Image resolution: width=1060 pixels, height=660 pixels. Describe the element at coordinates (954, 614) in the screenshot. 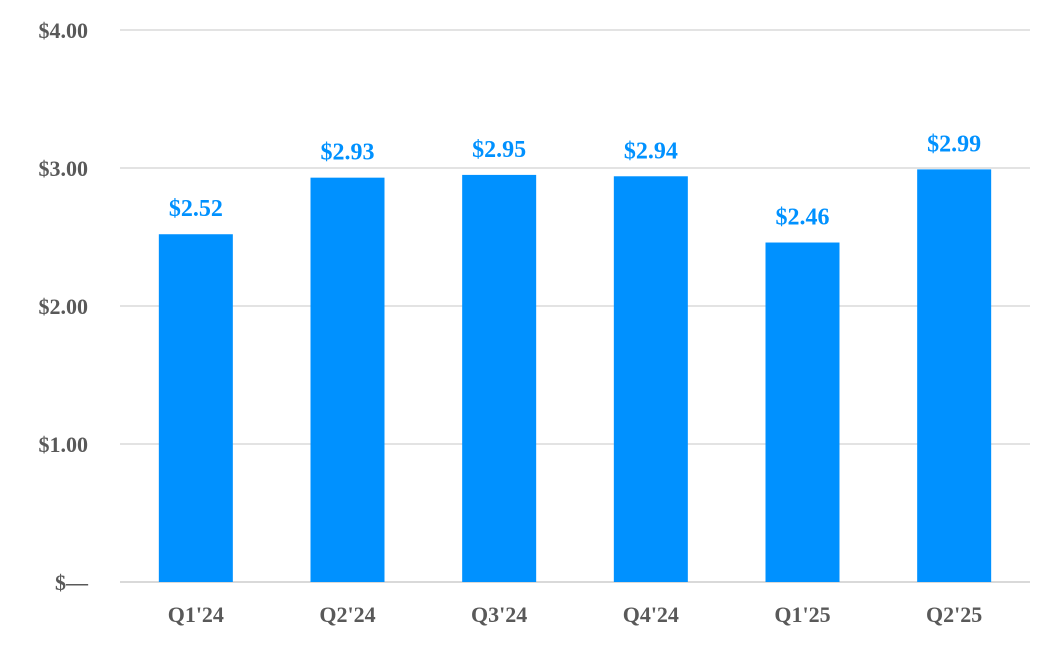

I see `x-category-label: Q2'25` at that location.